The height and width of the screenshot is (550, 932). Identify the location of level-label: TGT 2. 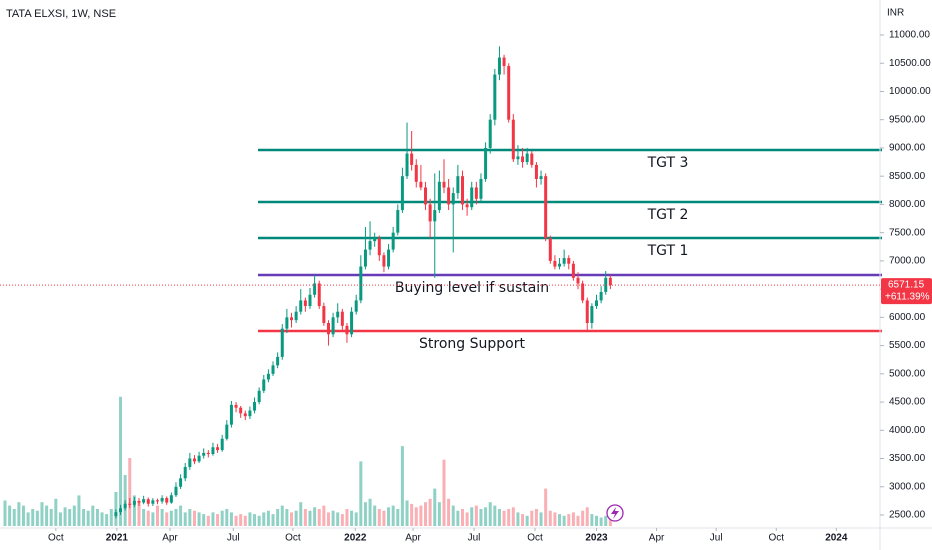
(668, 215).